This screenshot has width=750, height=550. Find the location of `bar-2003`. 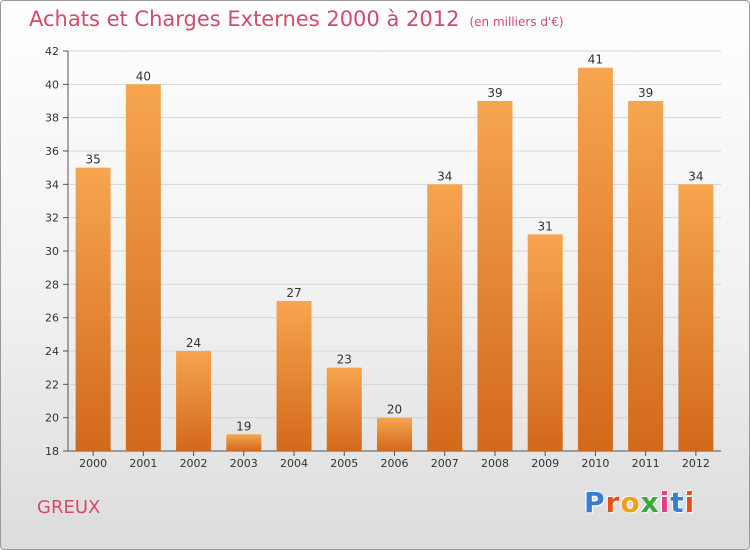

bar-2003 is located at coordinates (244, 442).